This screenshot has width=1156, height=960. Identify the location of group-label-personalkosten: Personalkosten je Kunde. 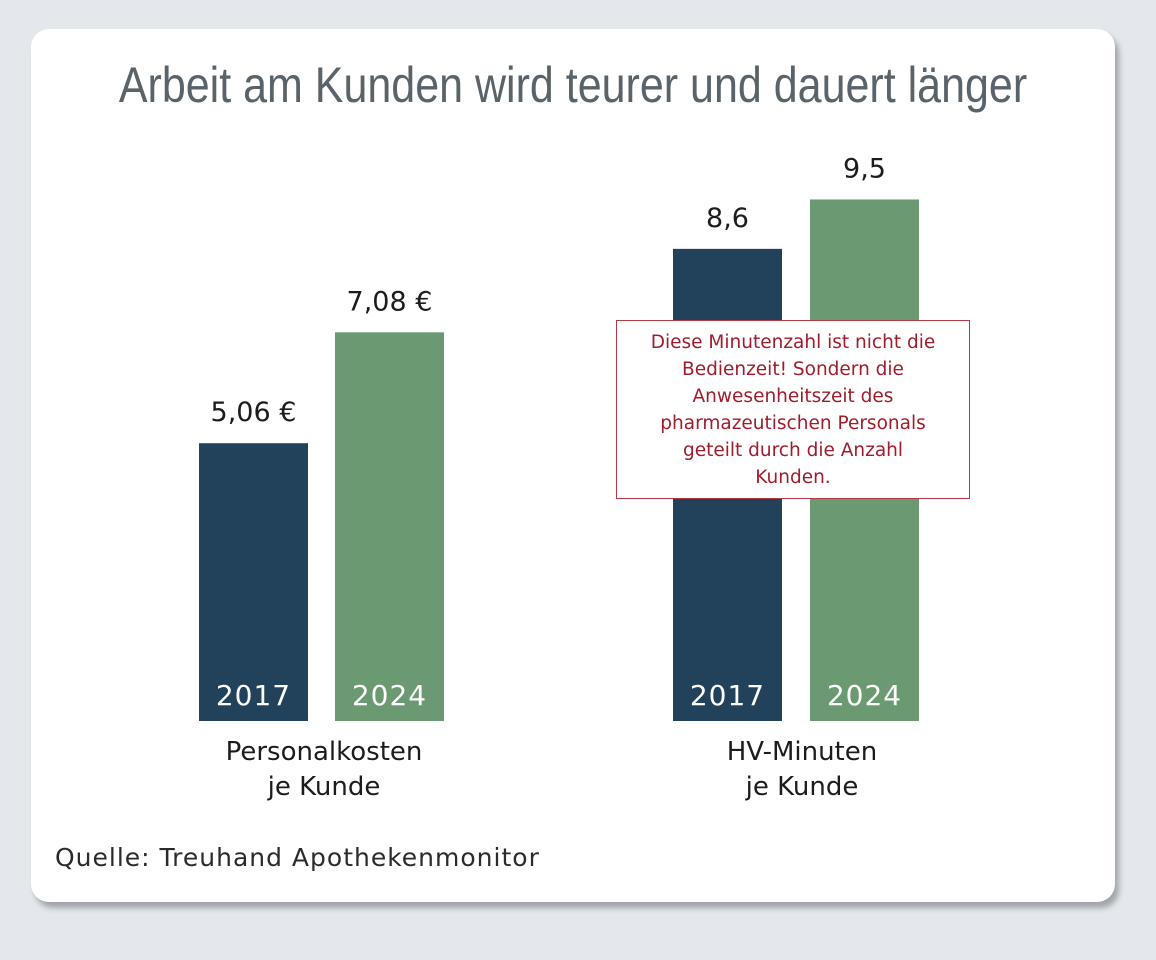
(324, 770).